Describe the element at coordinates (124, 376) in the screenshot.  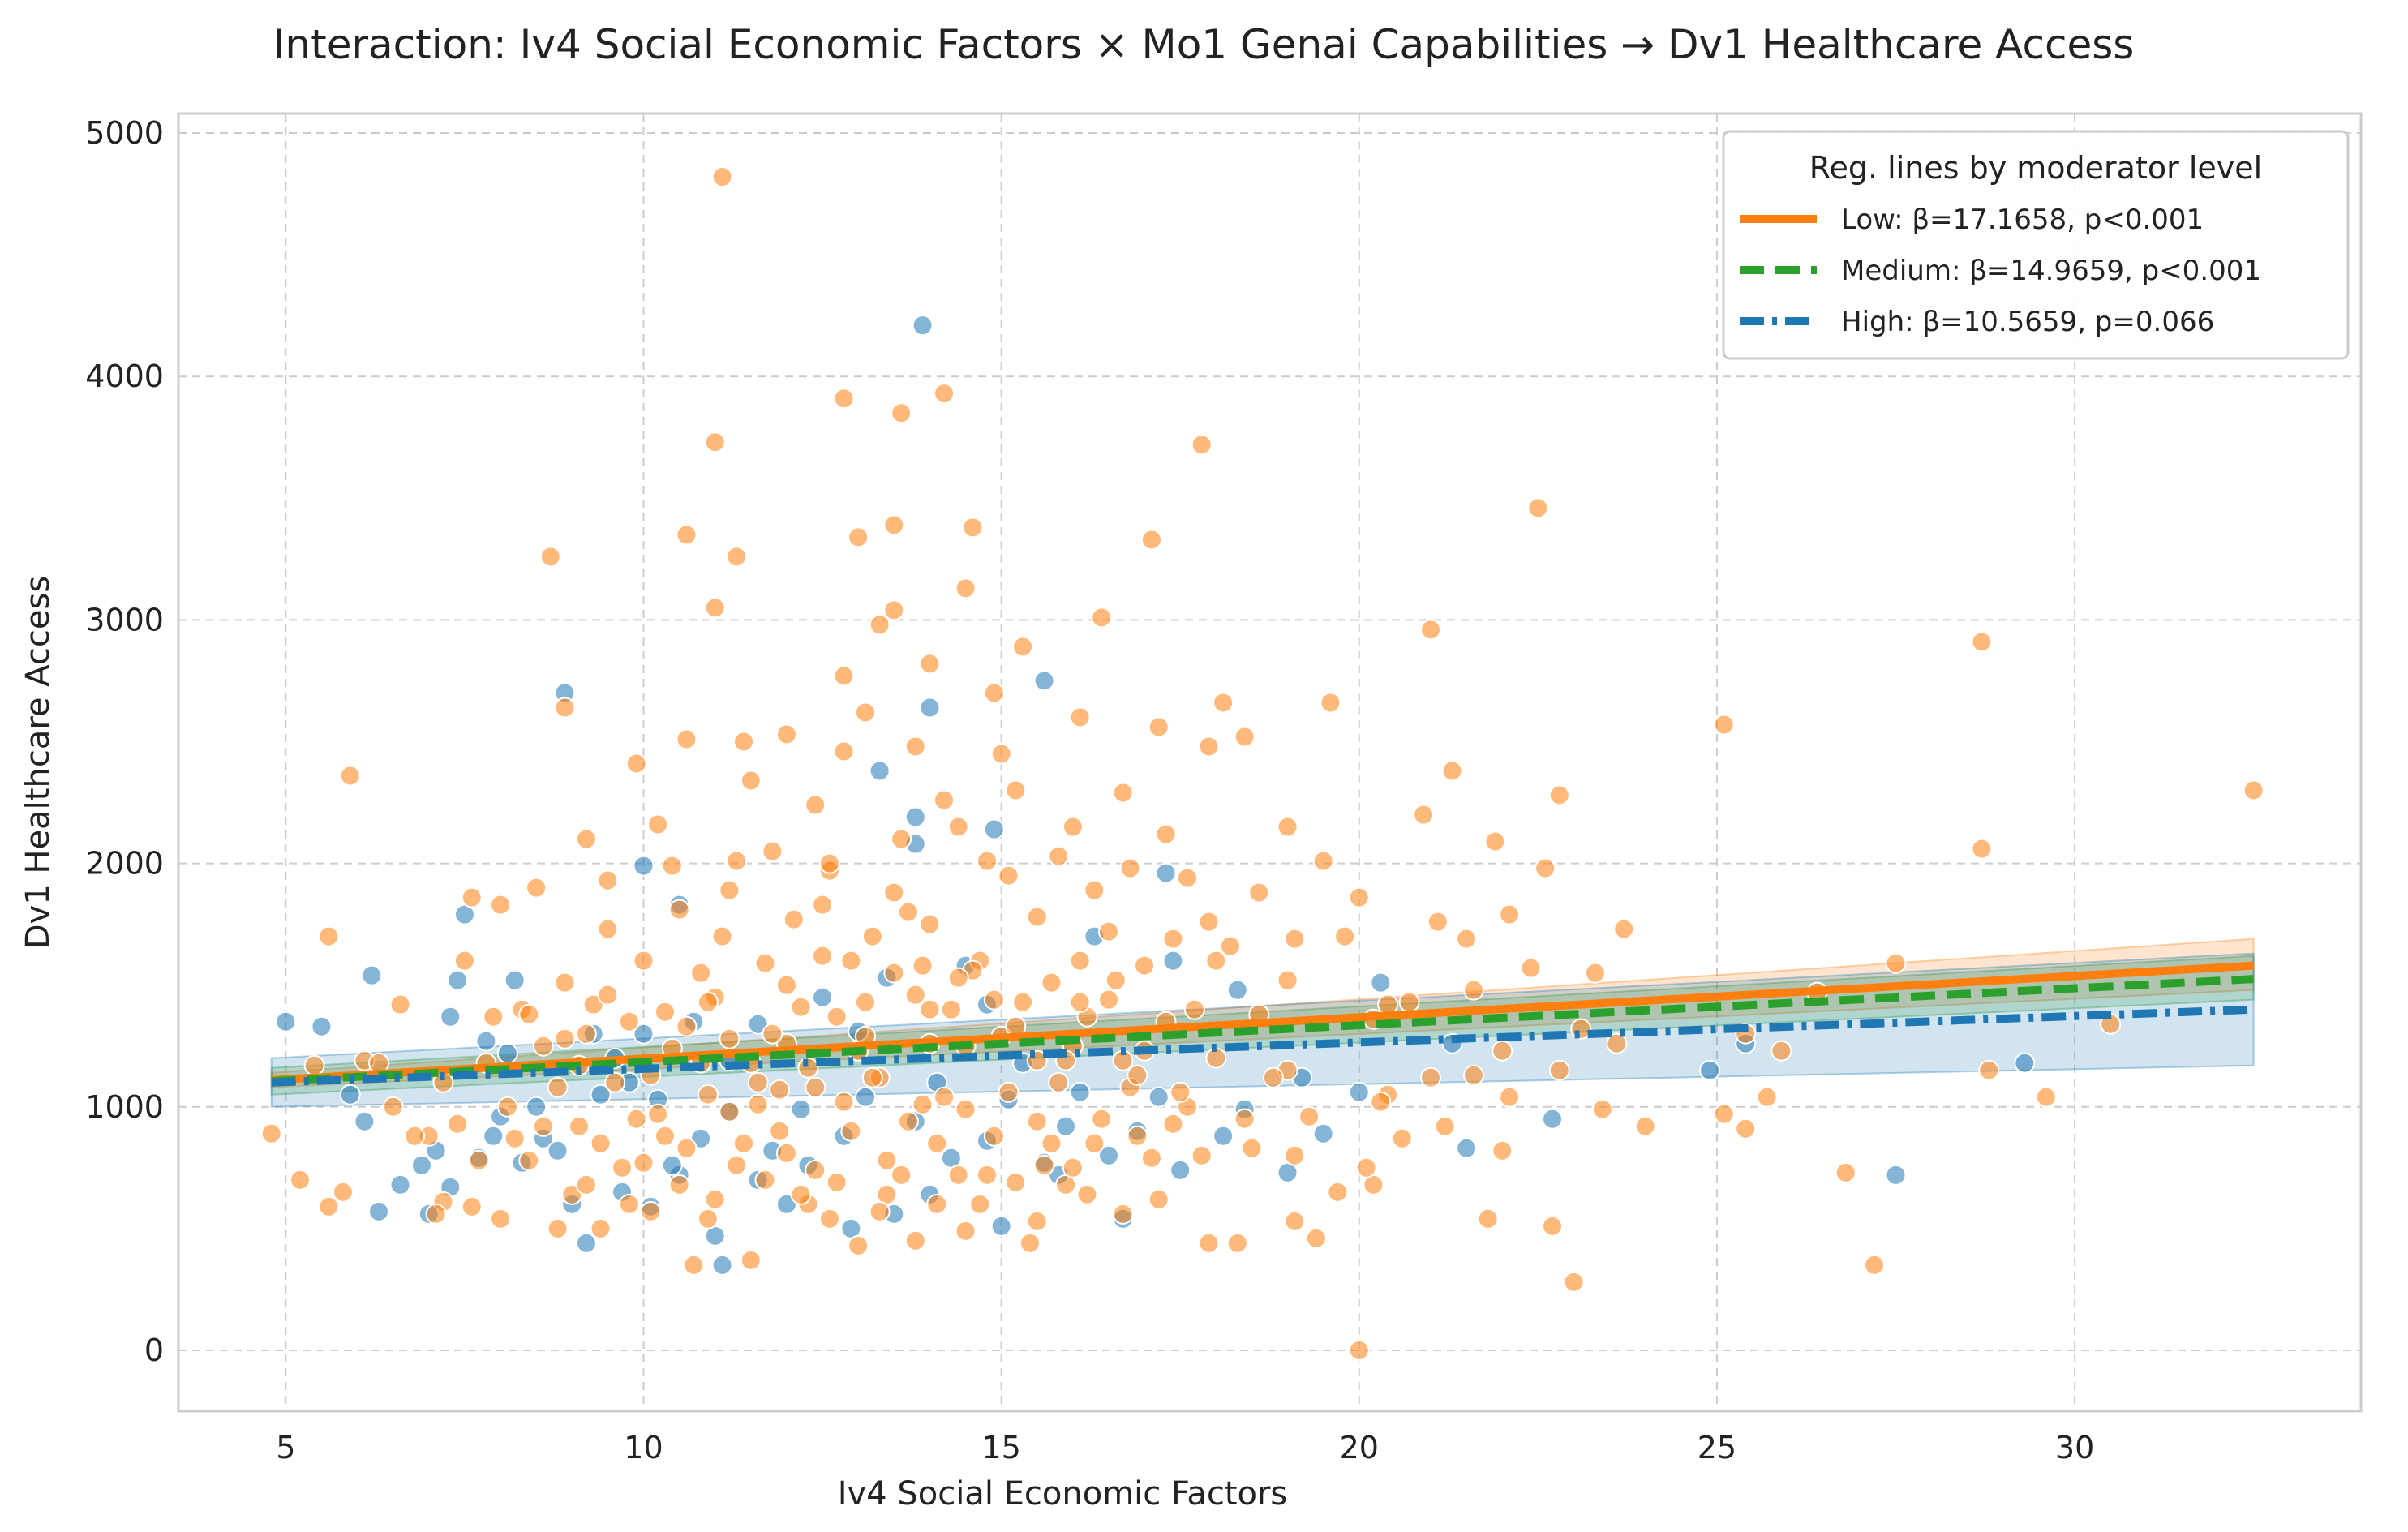
I see `y-tick-label: 4000` at that location.